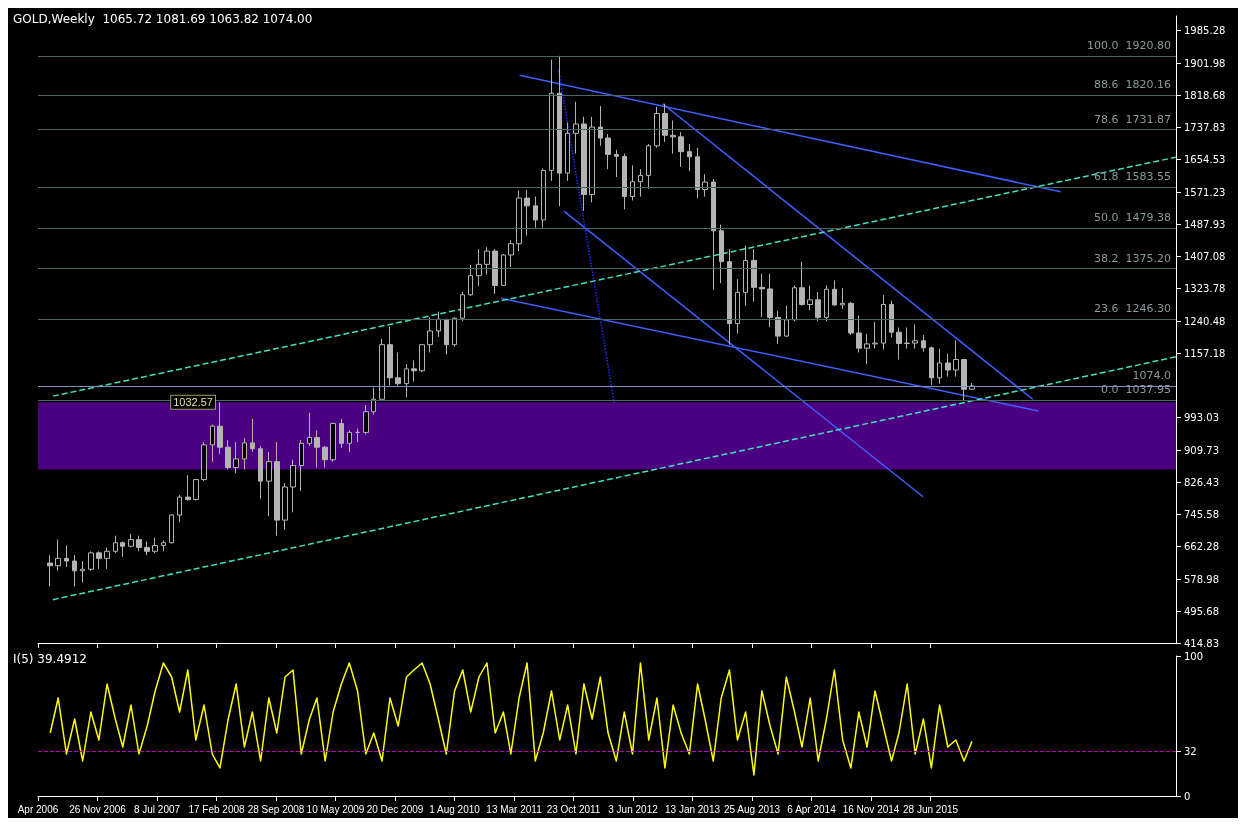  Describe the element at coordinates (1201, 579) in the screenshot. I see `y-tick-label: 578.98` at that location.